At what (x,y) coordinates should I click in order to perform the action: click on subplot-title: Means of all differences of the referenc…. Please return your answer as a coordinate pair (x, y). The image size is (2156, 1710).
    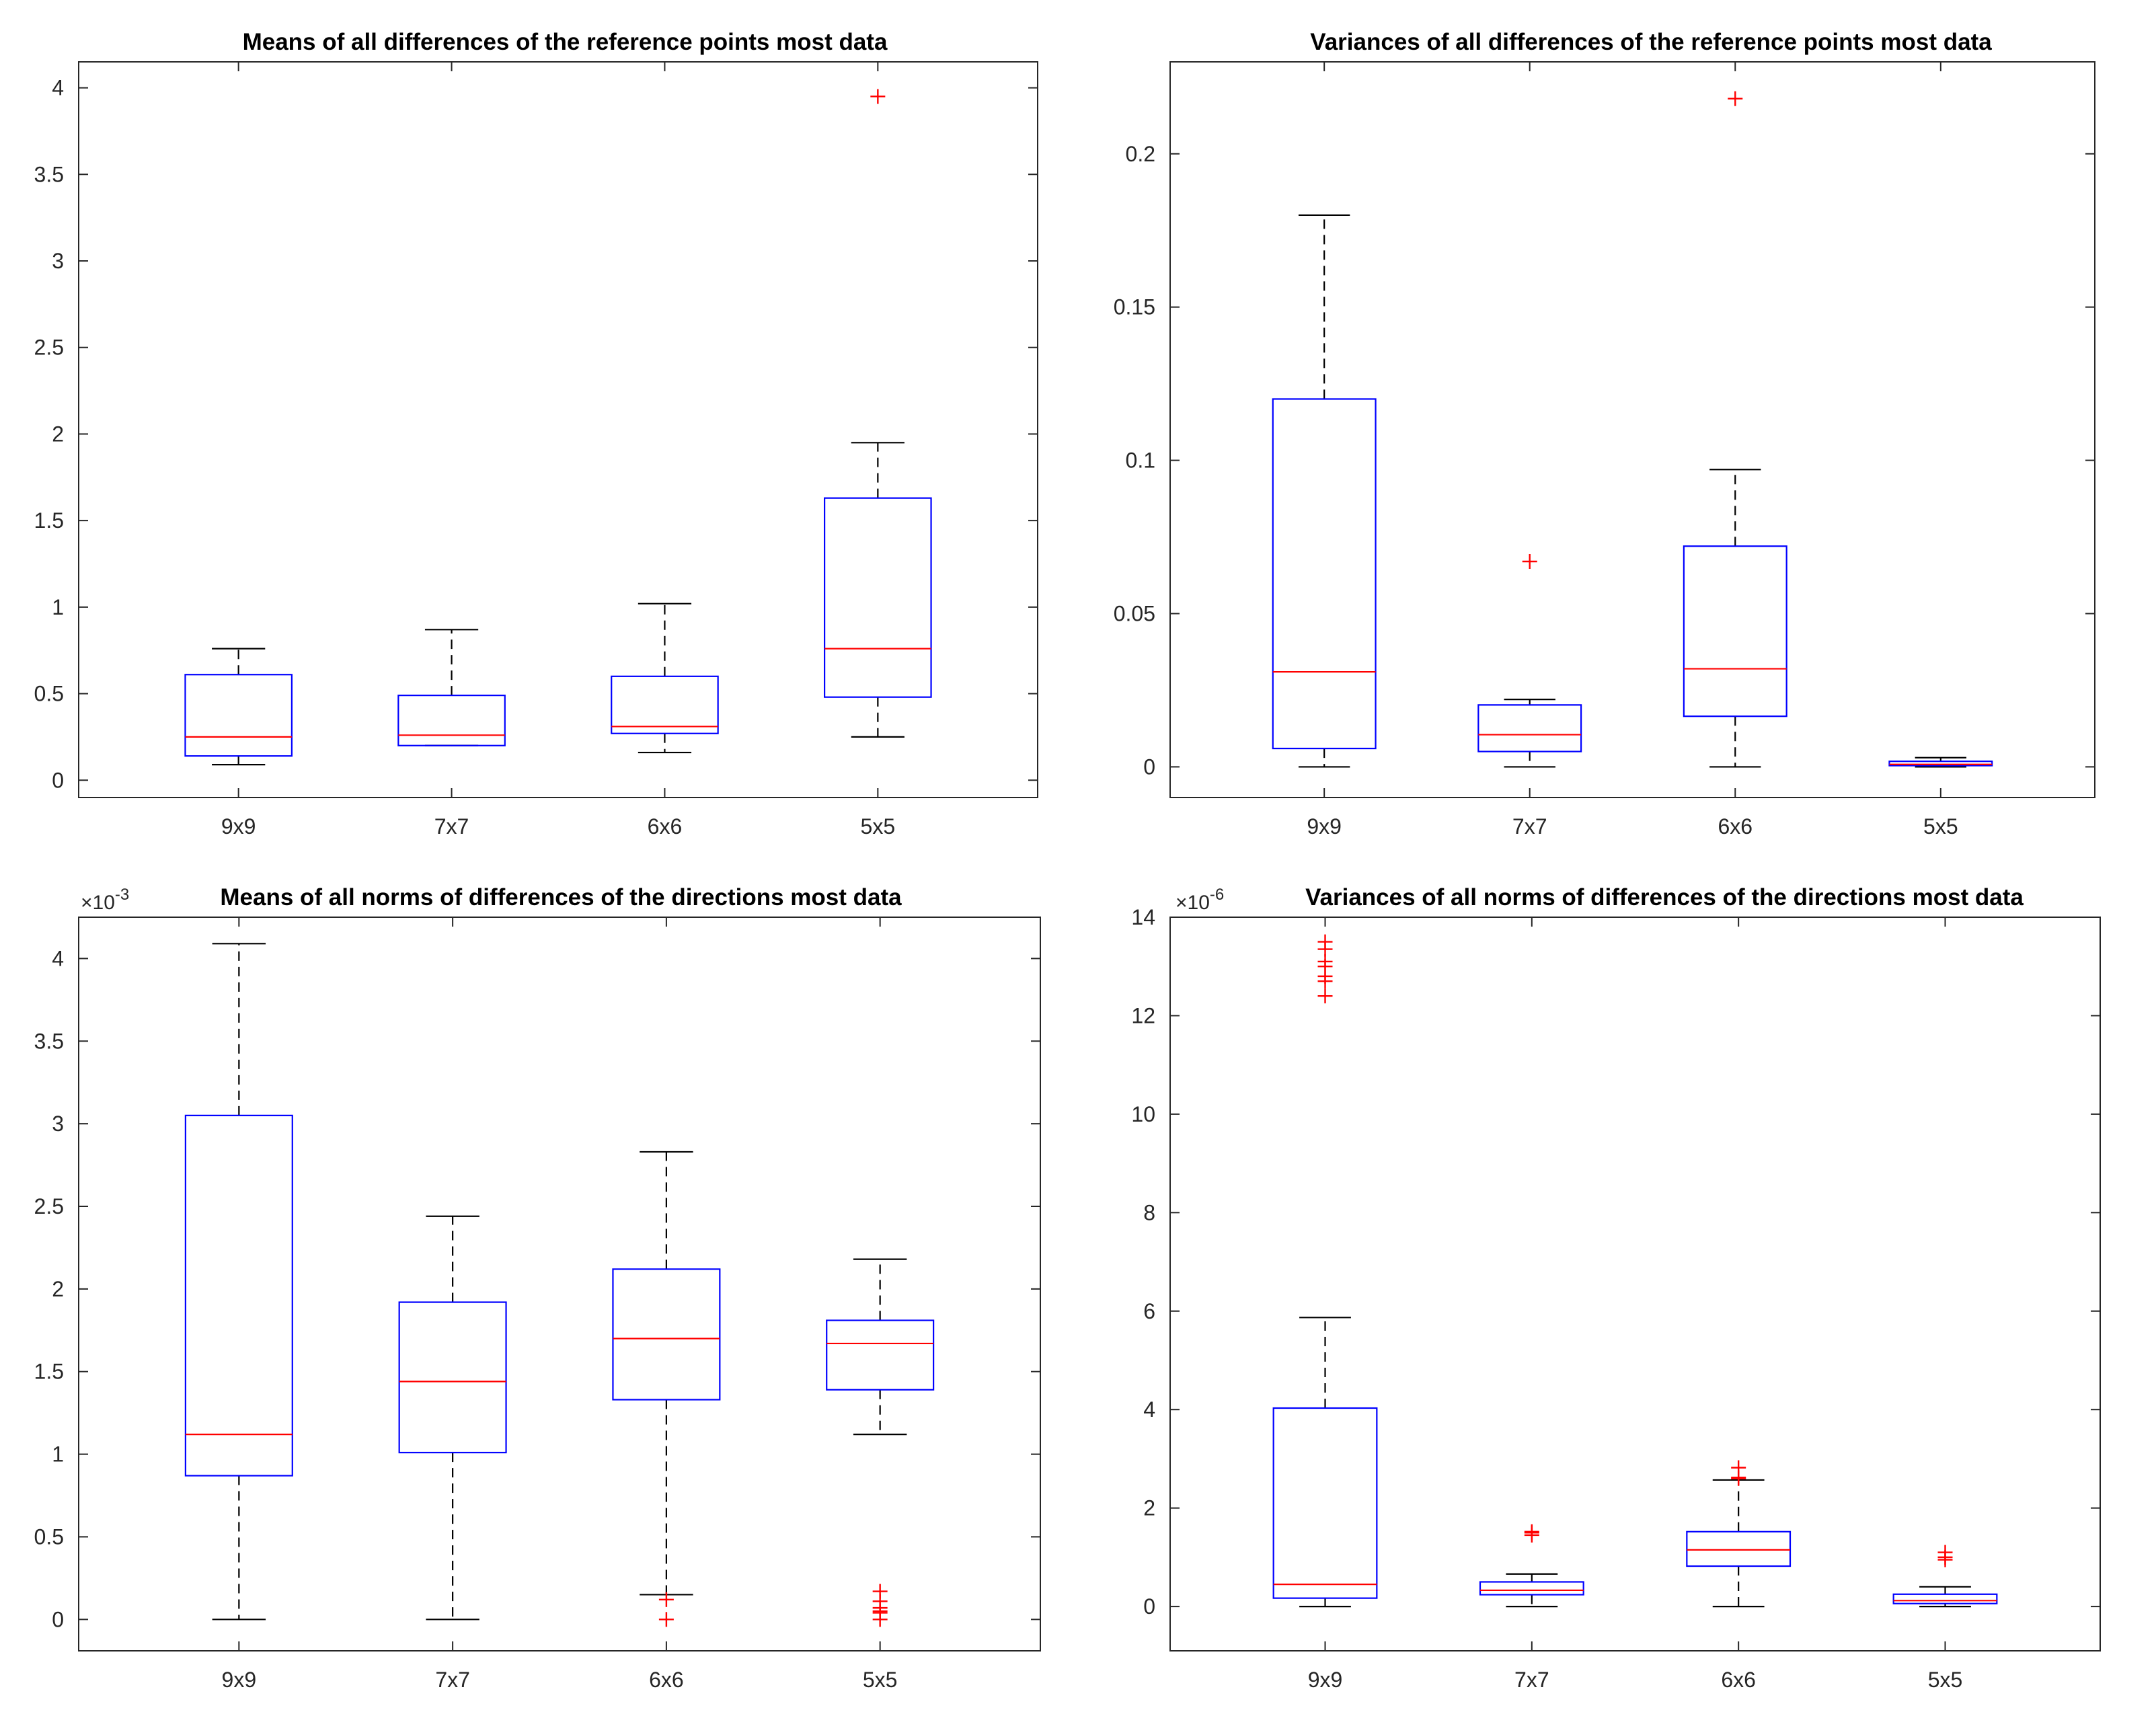
    Looking at the image, I should click on (565, 42).